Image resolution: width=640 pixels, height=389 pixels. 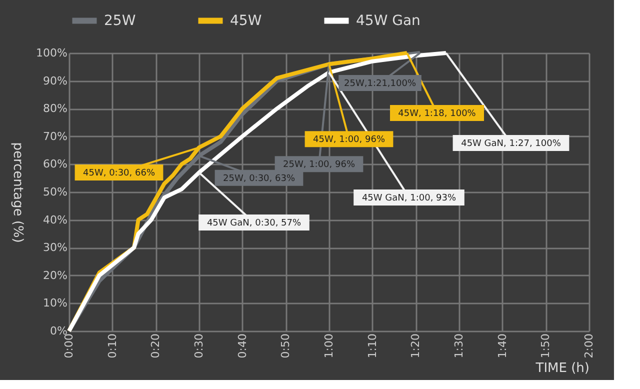 What do you see at coordinates (55, 136) in the screenshot?
I see `y-tick-label: 70%` at bounding box center [55, 136].